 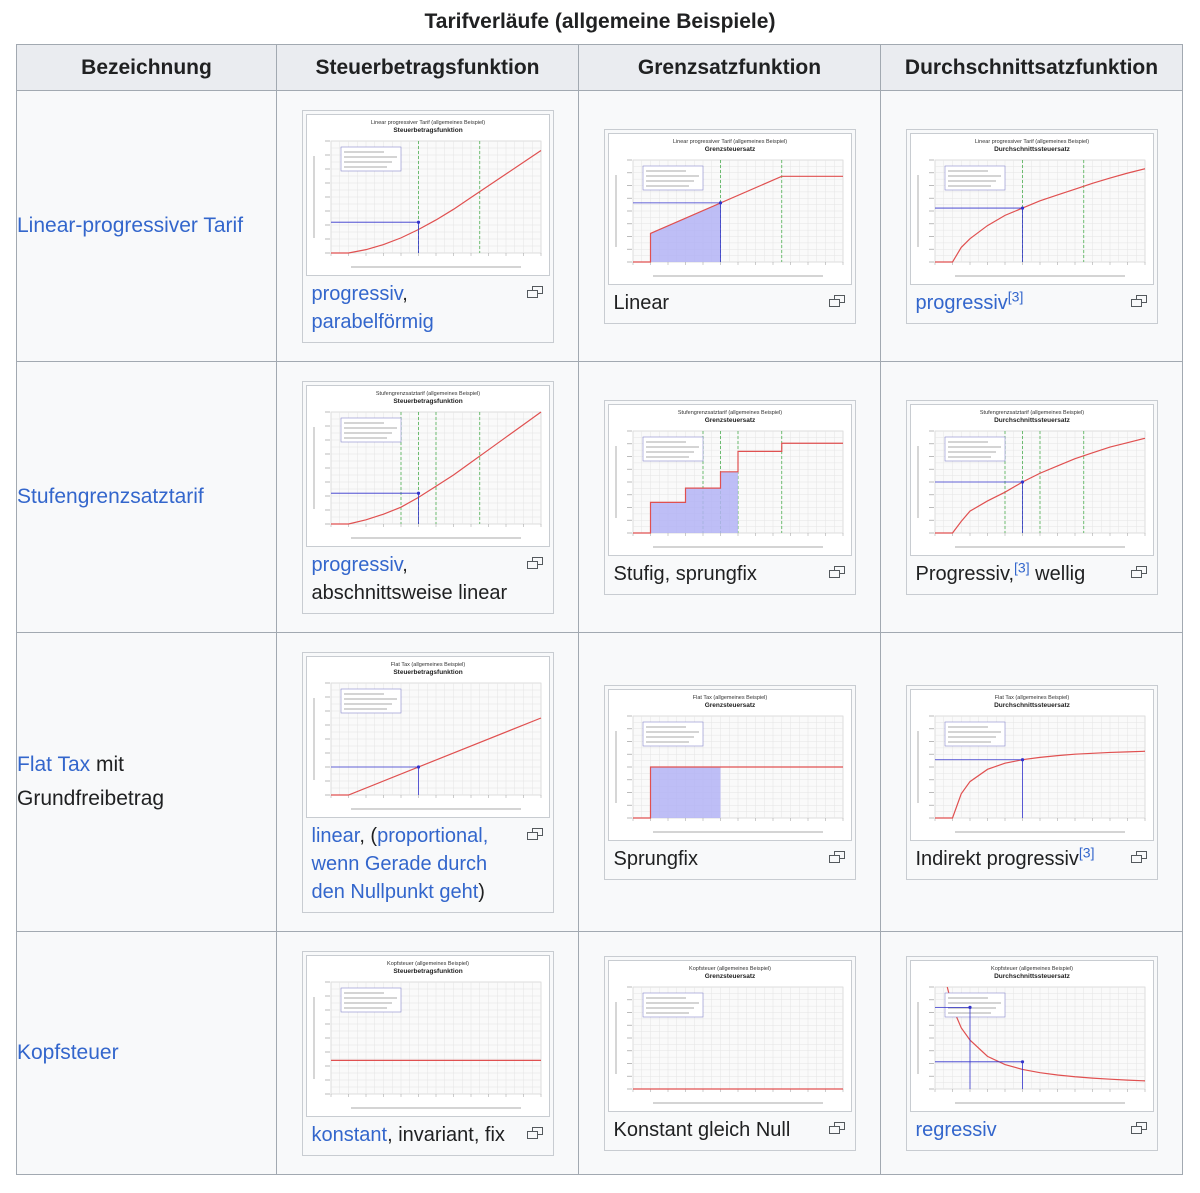 What do you see at coordinates (1057, 573) in the screenshot?
I see `caption-text: wellig` at bounding box center [1057, 573].